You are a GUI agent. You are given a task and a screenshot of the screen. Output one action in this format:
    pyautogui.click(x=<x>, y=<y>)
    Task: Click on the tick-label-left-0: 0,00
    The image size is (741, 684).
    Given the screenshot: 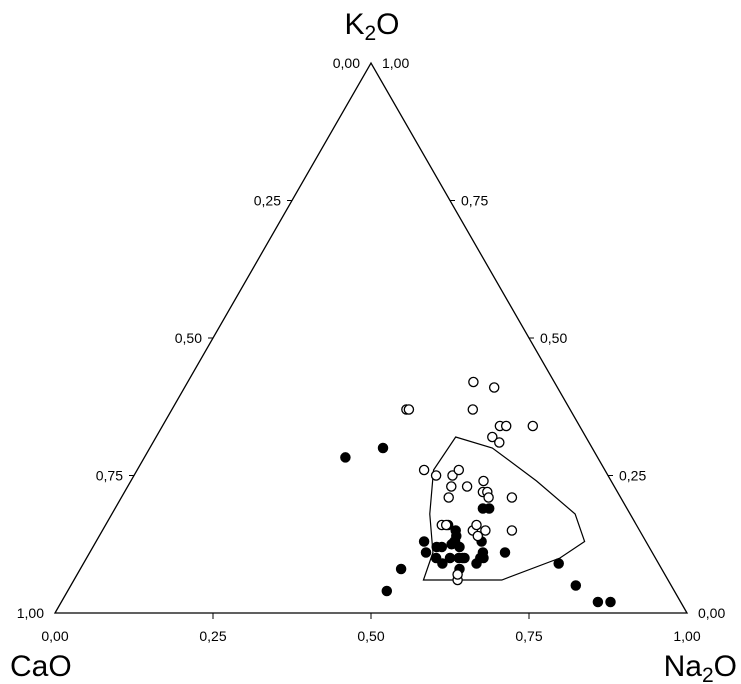 What is the action you would take?
    pyautogui.click(x=346, y=63)
    